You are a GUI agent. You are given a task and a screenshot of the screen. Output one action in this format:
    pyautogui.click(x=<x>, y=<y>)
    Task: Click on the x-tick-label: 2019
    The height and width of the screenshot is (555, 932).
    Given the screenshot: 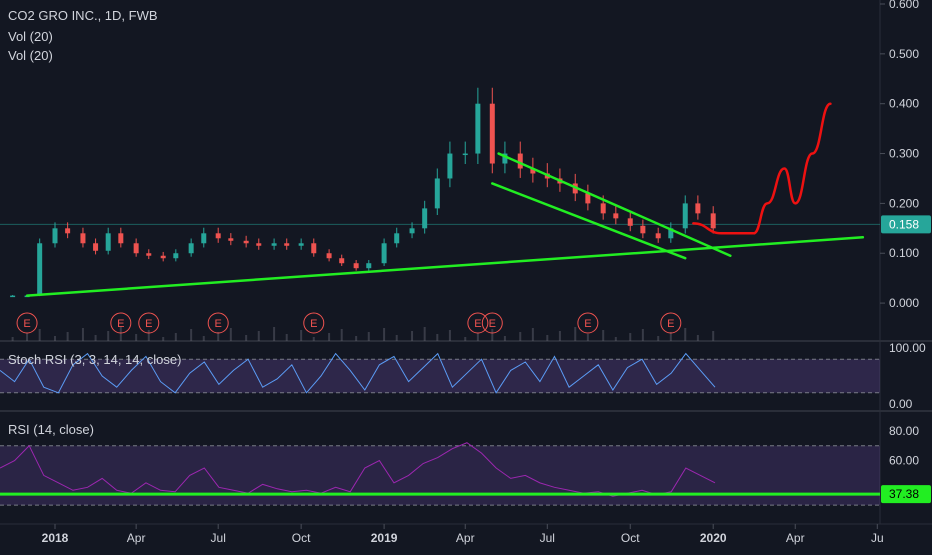 What is the action you would take?
    pyautogui.click(x=384, y=538)
    